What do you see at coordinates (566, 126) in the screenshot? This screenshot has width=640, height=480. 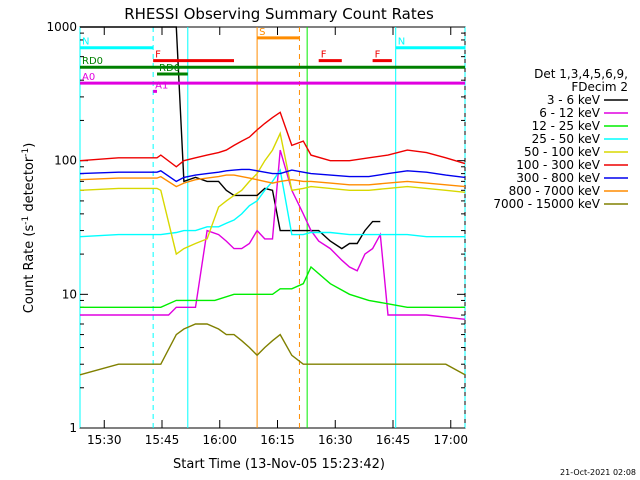 I see `legend-label-2: 12 - 25 keV` at bounding box center [566, 126].